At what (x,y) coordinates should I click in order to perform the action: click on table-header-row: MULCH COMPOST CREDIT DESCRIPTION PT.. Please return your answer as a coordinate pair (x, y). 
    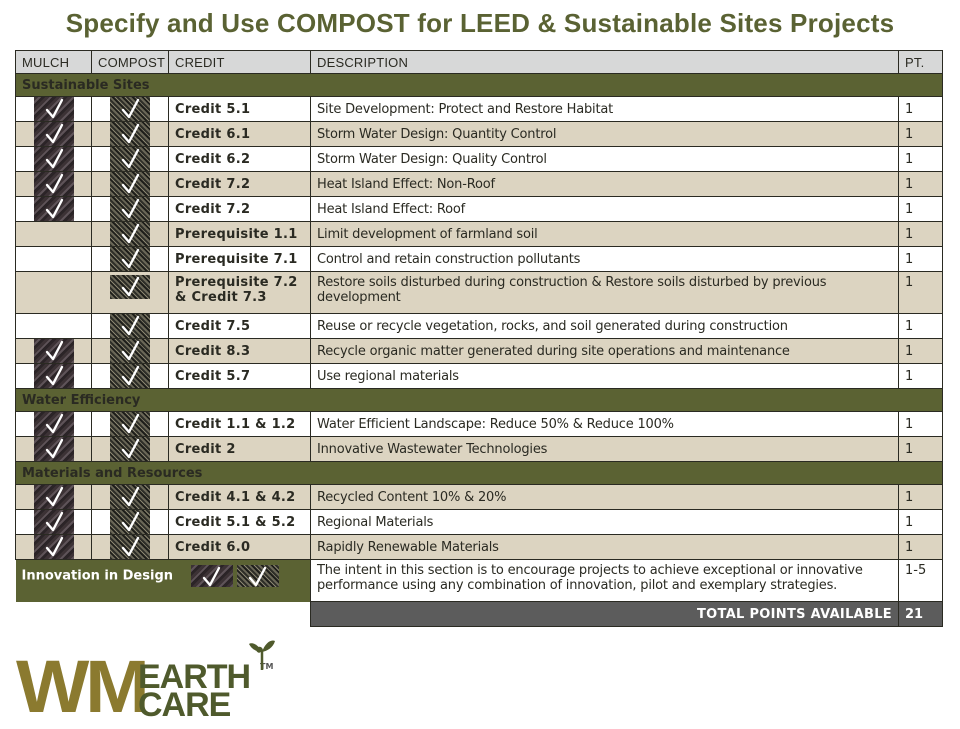
    Looking at the image, I should click on (479, 62).